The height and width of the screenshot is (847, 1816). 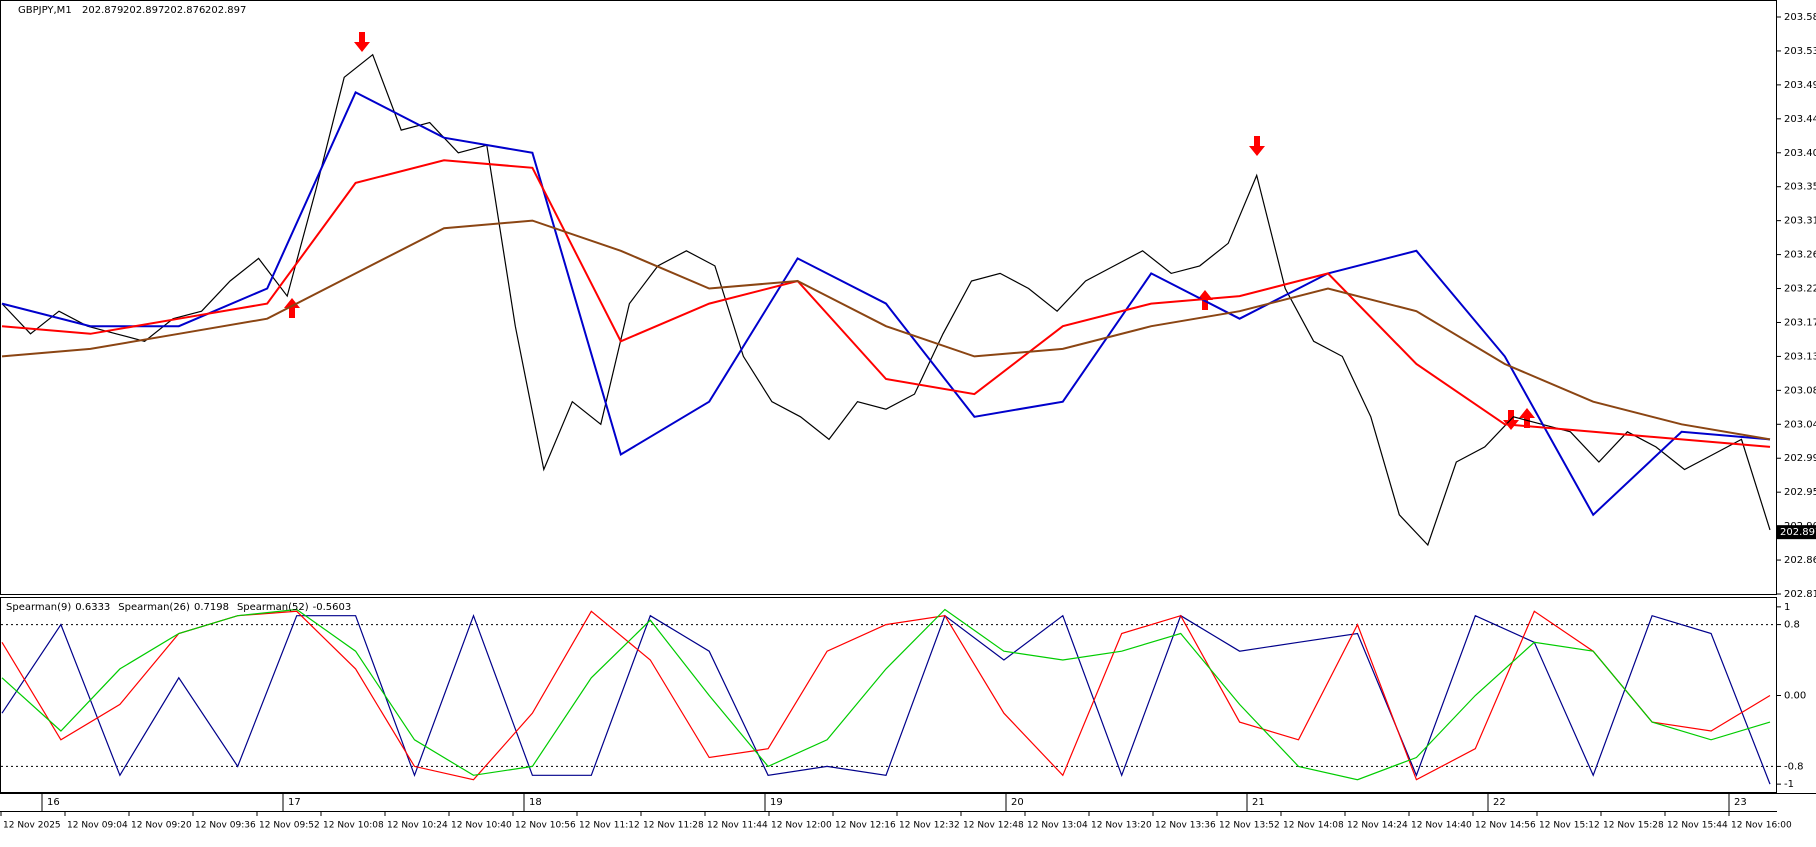 What do you see at coordinates (1795, 696) in the screenshot?
I see `y-tick-label: 0.00` at bounding box center [1795, 696].